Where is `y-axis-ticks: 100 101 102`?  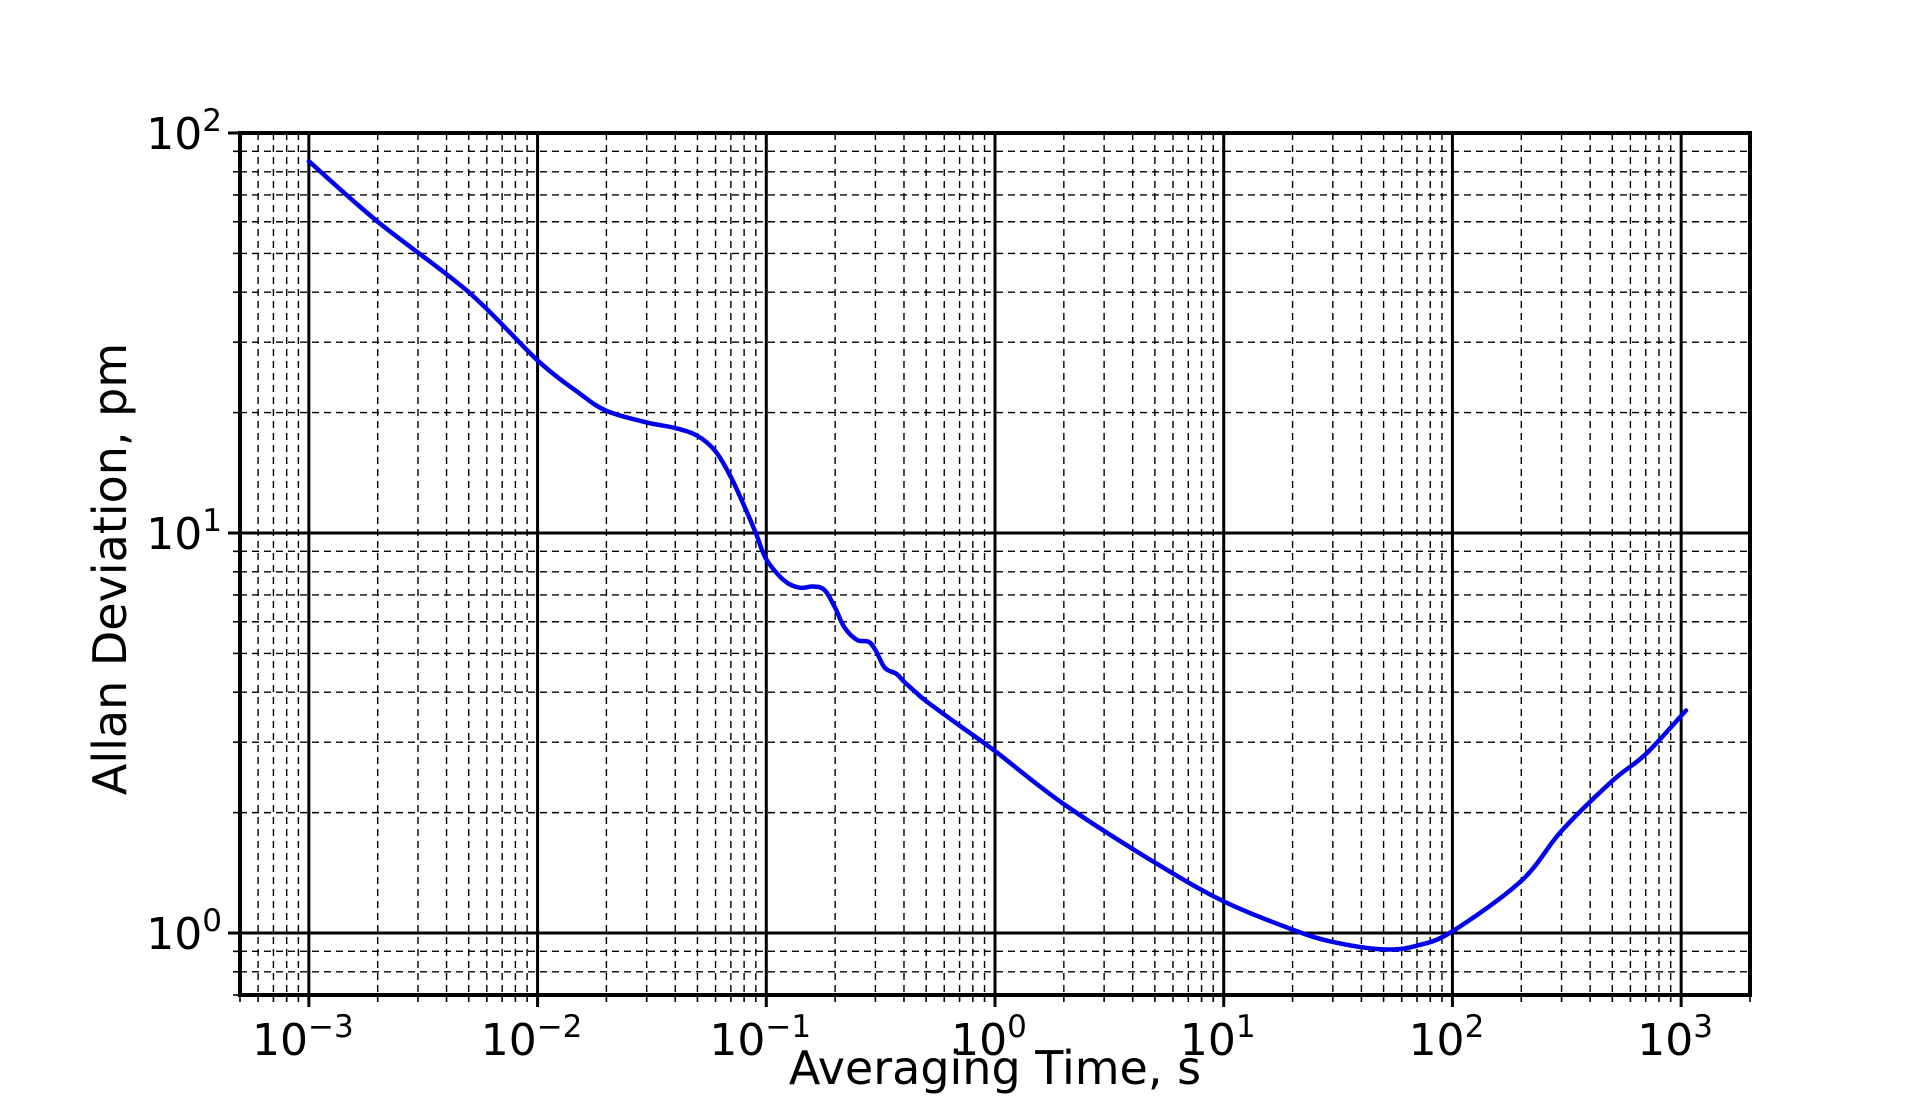
y-axis-ticks: 100 101 102 is located at coordinates (193, 549).